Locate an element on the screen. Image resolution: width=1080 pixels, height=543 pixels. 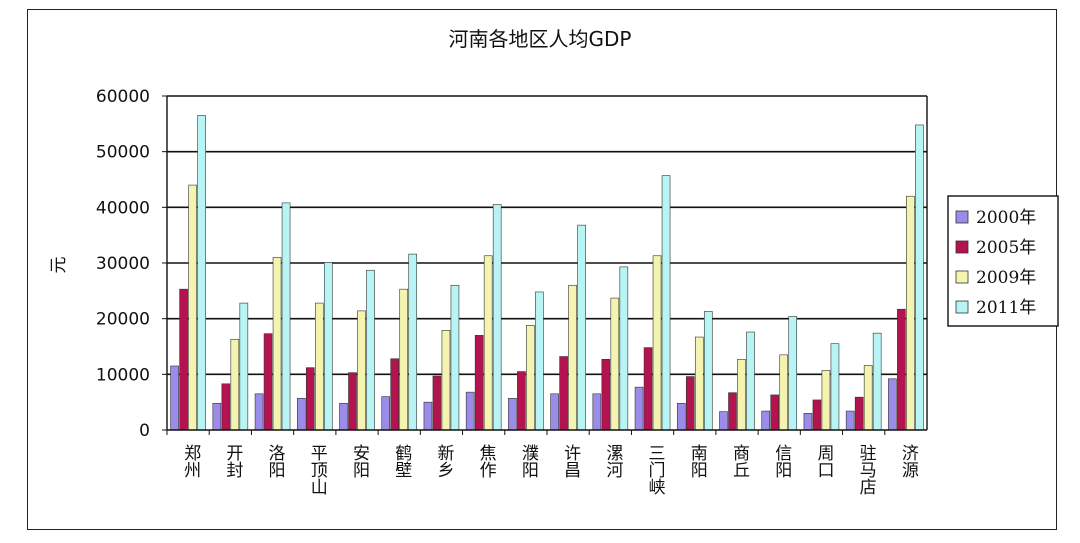
x-category-label: 漯河 is located at coordinates (612, 461).